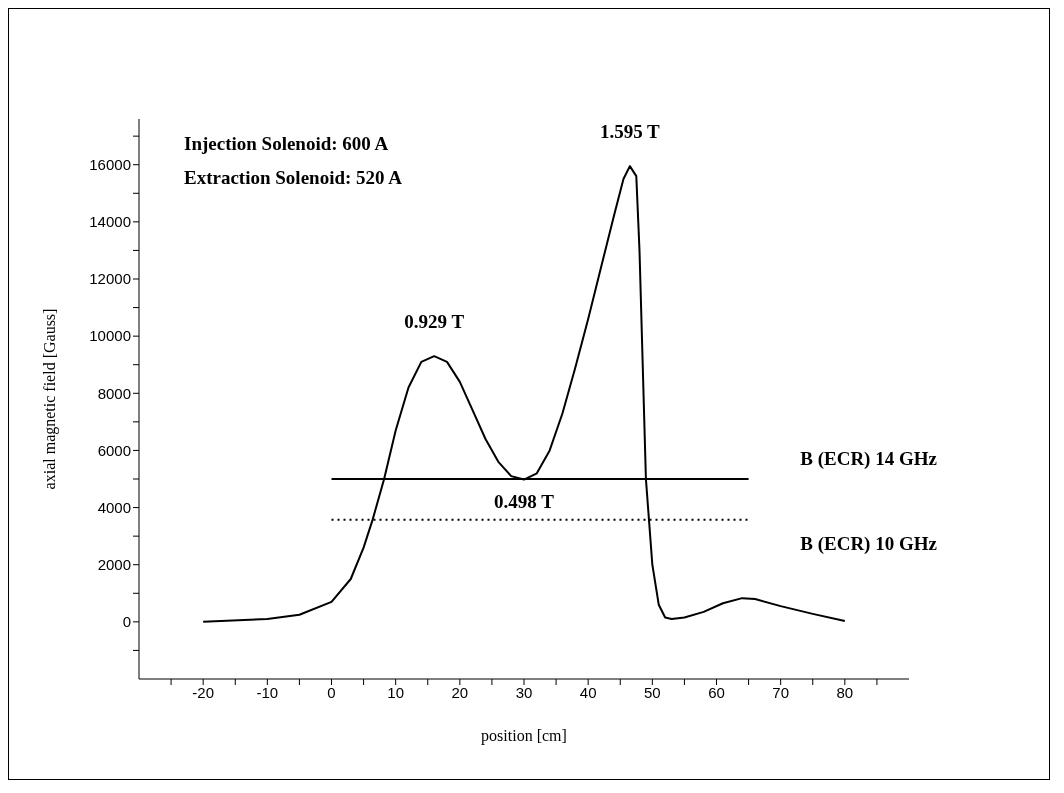  I want to click on annotation: 0.498 T, so click(524, 501).